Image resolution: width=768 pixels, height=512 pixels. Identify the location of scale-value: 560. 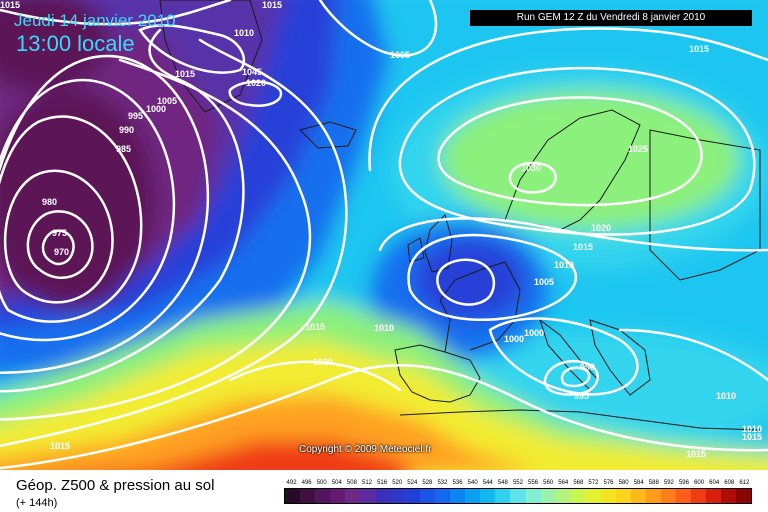
(548, 483).